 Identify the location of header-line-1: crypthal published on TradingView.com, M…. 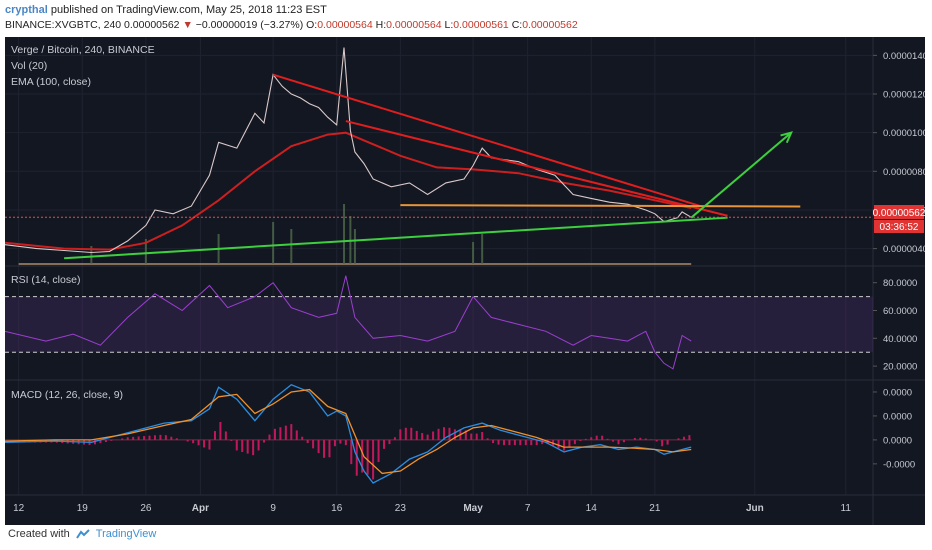
(166, 10).